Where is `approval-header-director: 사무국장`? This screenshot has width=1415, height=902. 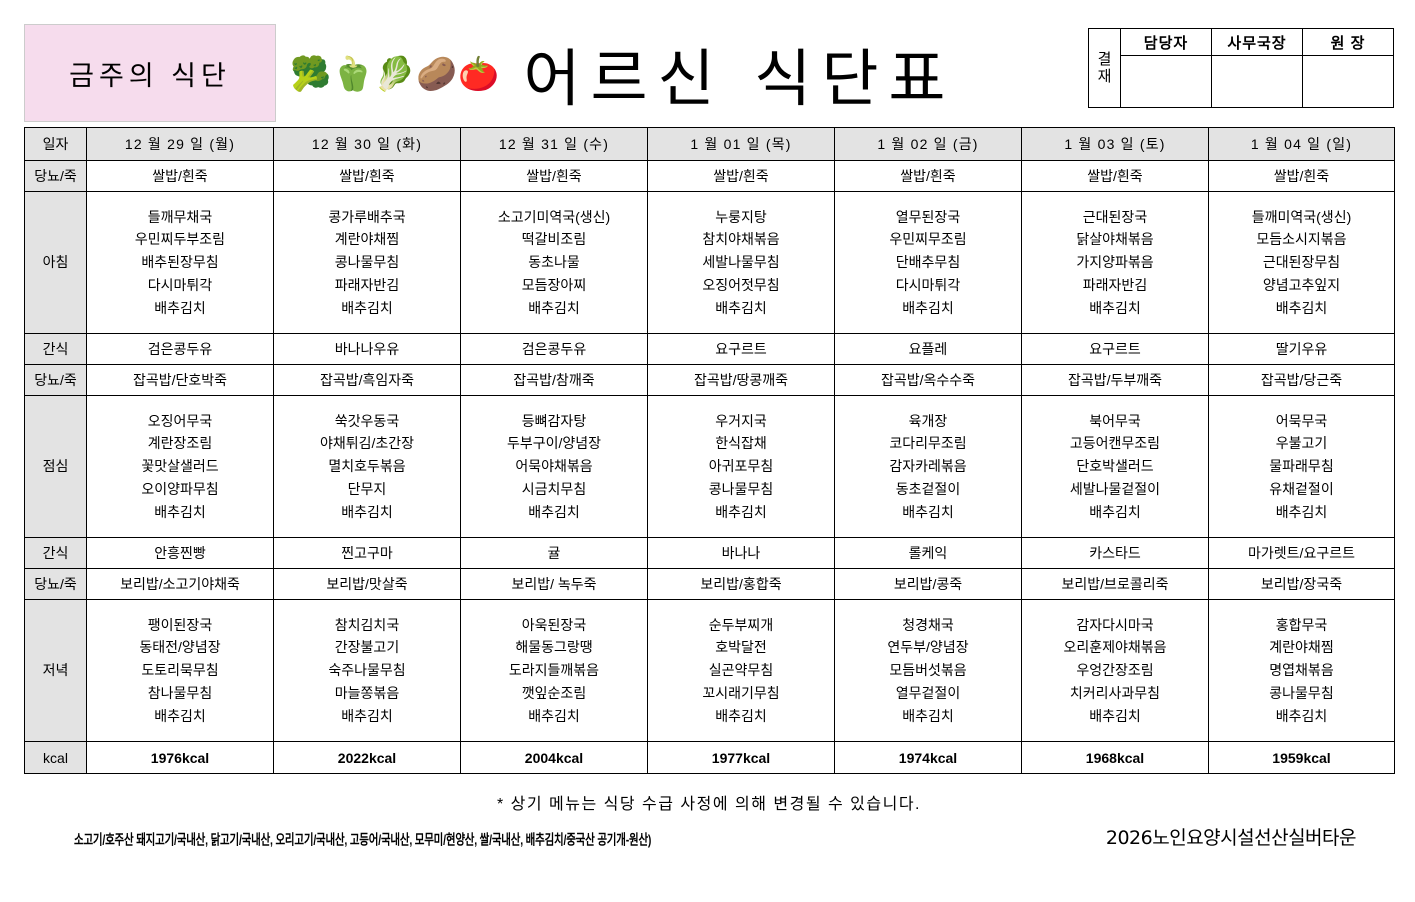
approval-header-director: 사무국장 is located at coordinates (1257, 42).